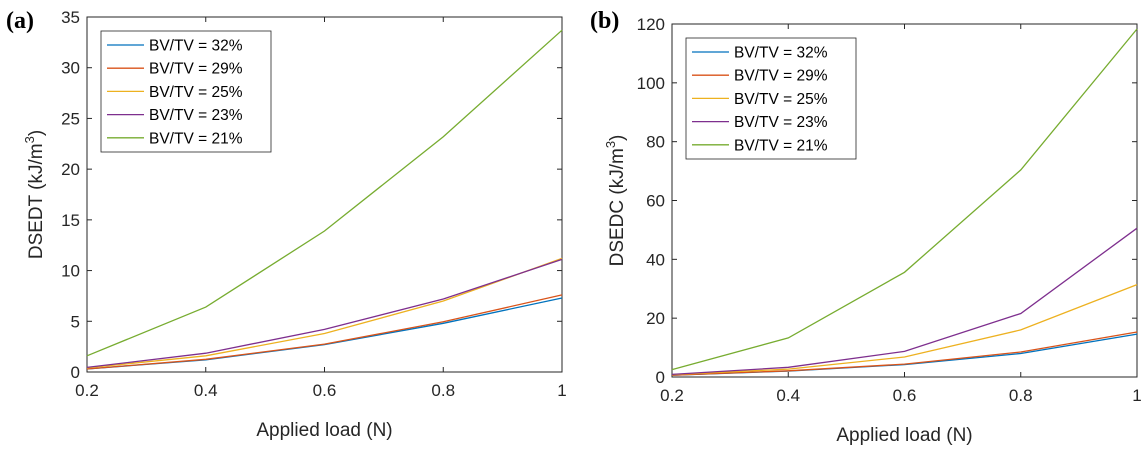 The height and width of the screenshot is (454, 1144). I want to click on y-axis-title-main: DSEDC (kJ/m, so click(617, 207).